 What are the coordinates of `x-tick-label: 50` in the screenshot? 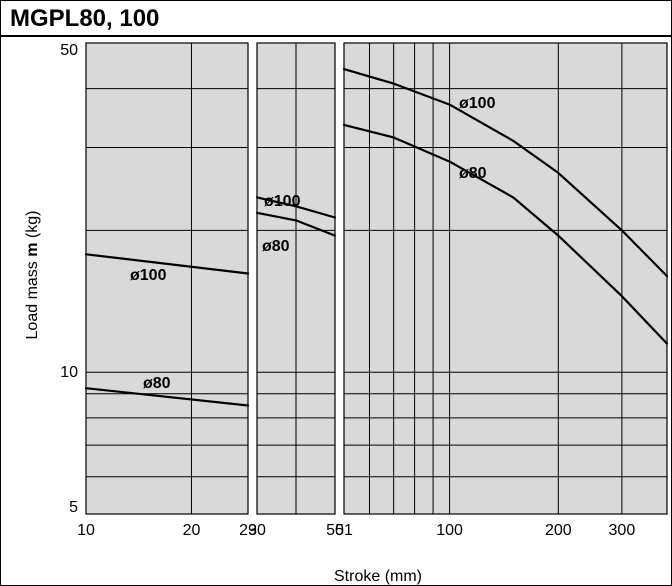 It's located at (335, 530).